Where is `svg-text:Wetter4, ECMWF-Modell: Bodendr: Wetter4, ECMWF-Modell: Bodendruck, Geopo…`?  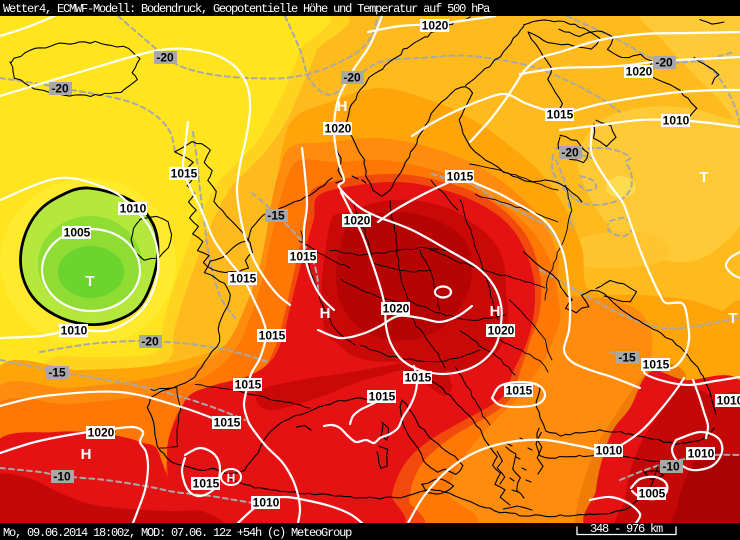 svg-text:Wetter4, ECMWF-Modell: Bodendr: Wetter4, ECMWF-Modell: Bodendruck, Geopo… is located at coordinates (246, 9).